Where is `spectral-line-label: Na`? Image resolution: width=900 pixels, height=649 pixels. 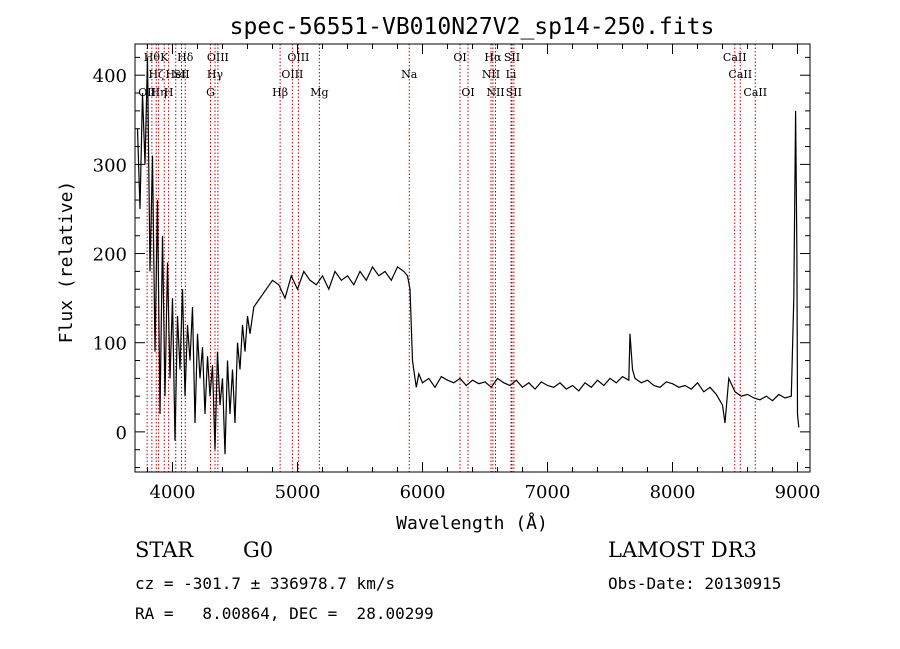
spectral-line-label: Na is located at coordinates (409, 74).